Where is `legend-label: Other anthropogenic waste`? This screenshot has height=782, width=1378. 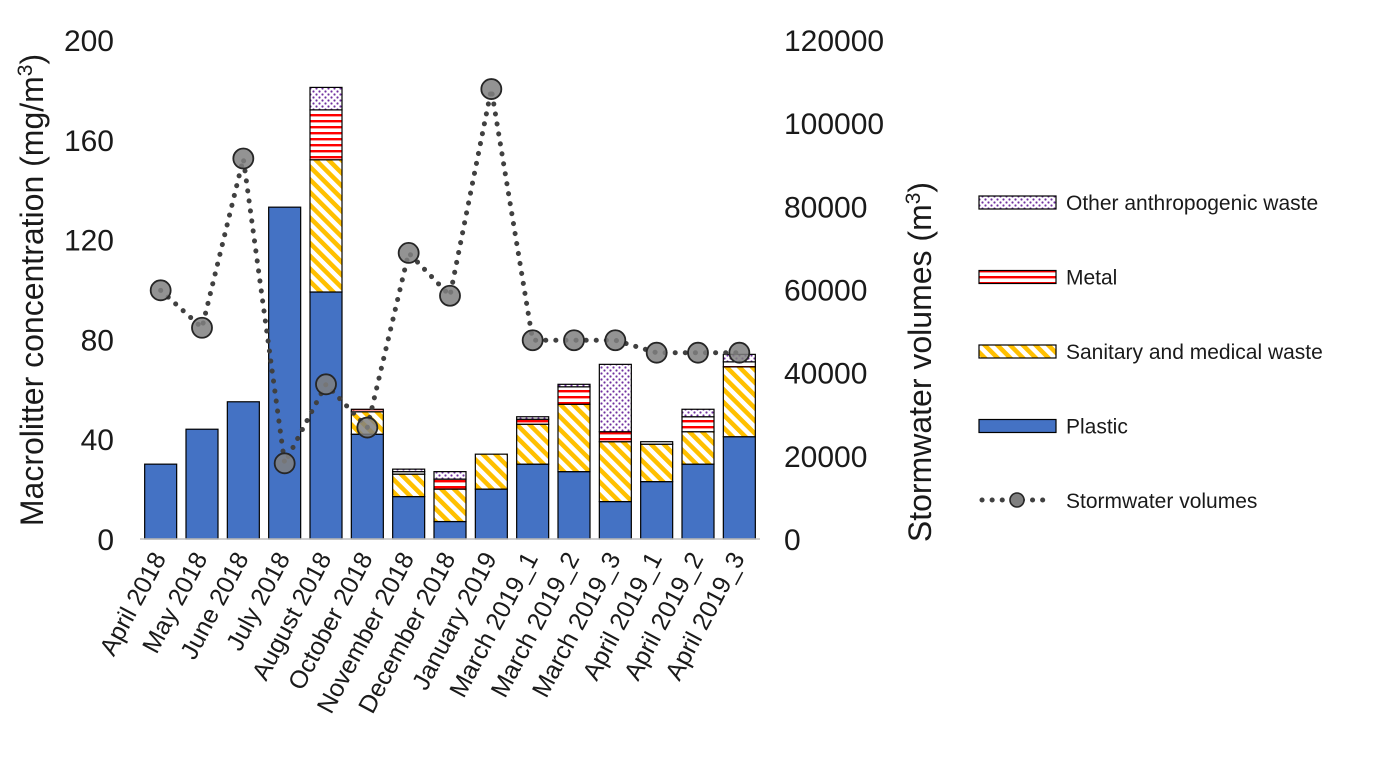
legend-label: Other anthropogenic waste is located at coordinates (1192, 203).